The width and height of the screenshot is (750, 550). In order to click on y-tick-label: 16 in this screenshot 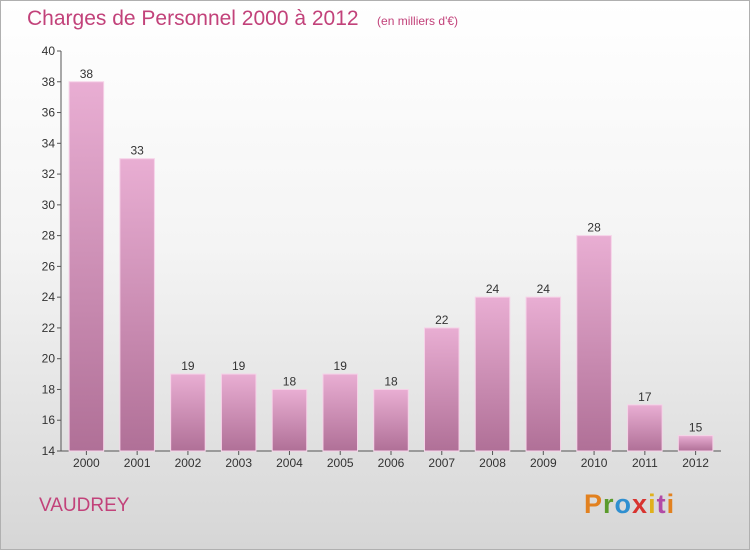, I will do `click(49, 420)`.